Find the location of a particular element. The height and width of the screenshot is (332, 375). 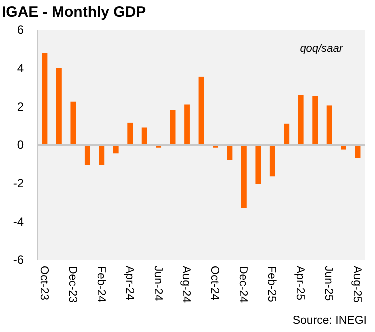

x-tick-label: Jun-25 is located at coordinates (328, 284).